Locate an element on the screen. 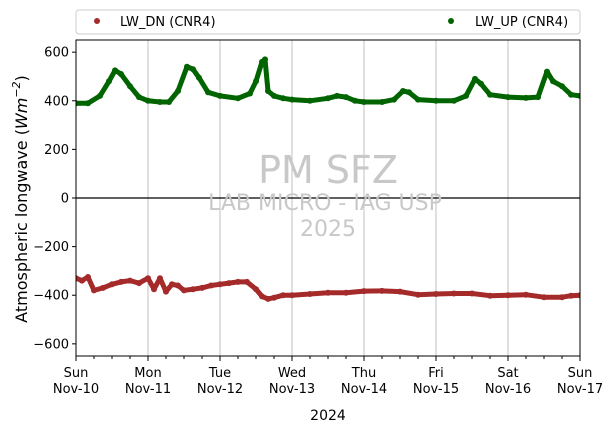  legend-label-lw-up: LW_UP (CNR4) is located at coordinates (521, 22).